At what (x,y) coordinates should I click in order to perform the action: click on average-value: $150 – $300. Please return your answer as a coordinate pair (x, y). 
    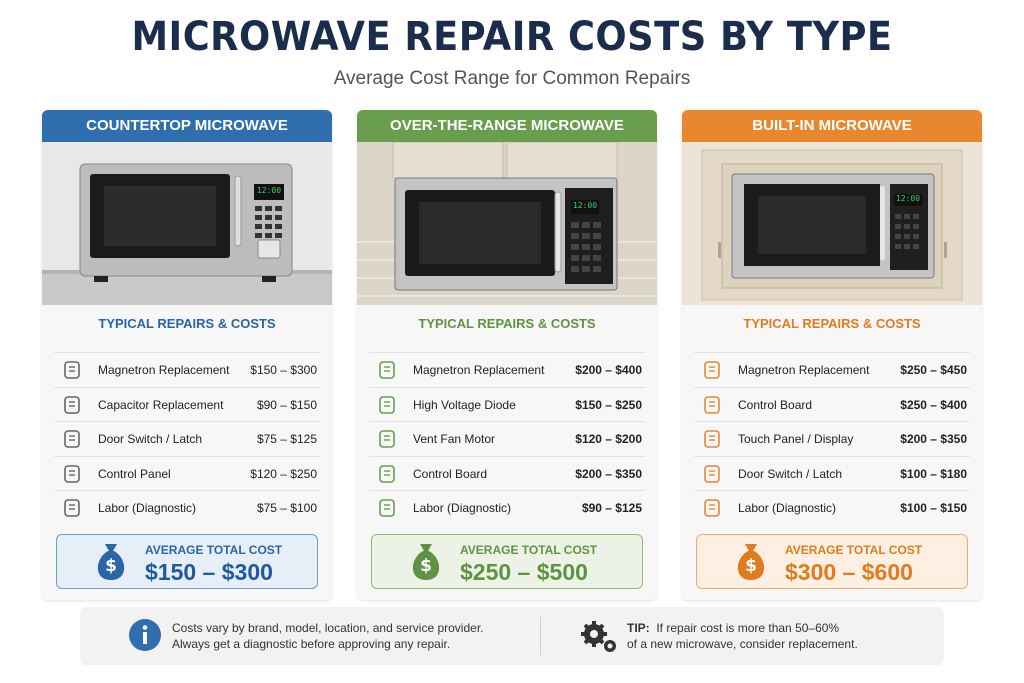
    Looking at the image, I should click on (209, 572).